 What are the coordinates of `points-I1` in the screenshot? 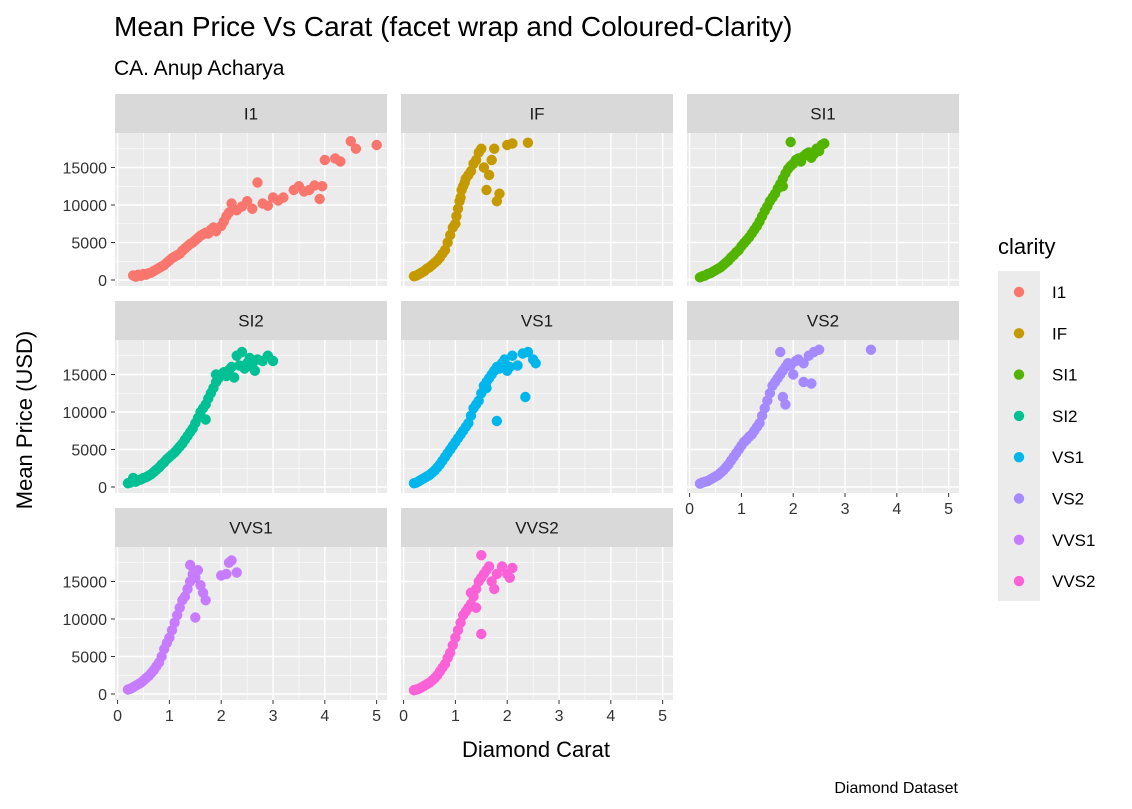 It's located at (254, 209).